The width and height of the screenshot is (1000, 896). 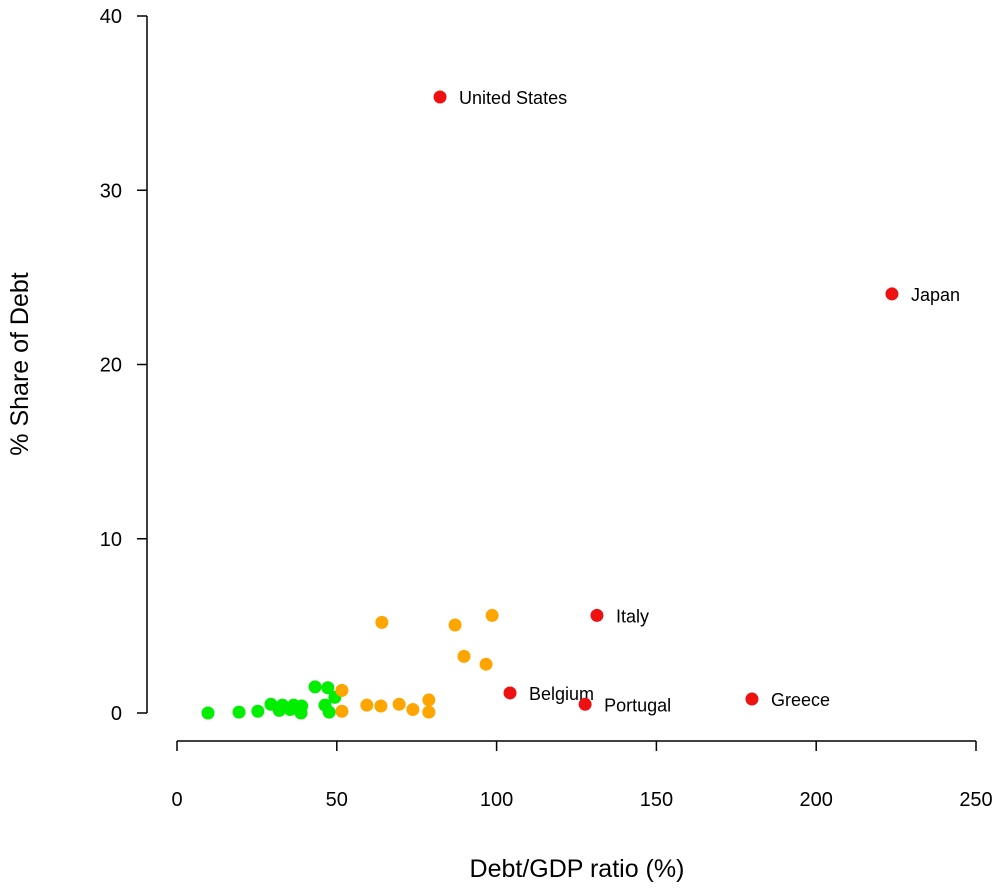 What do you see at coordinates (637, 705) in the screenshot?
I see `point-label: Portugal` at bounding box center [637, 705].